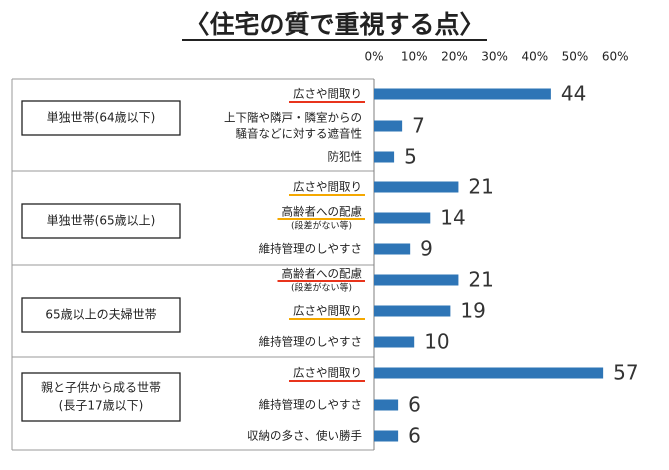 This screenshot has width=669, height=470. Describe the element at coordinates (410, 157) in the screenshot. I see `data-label: 5` at that location.